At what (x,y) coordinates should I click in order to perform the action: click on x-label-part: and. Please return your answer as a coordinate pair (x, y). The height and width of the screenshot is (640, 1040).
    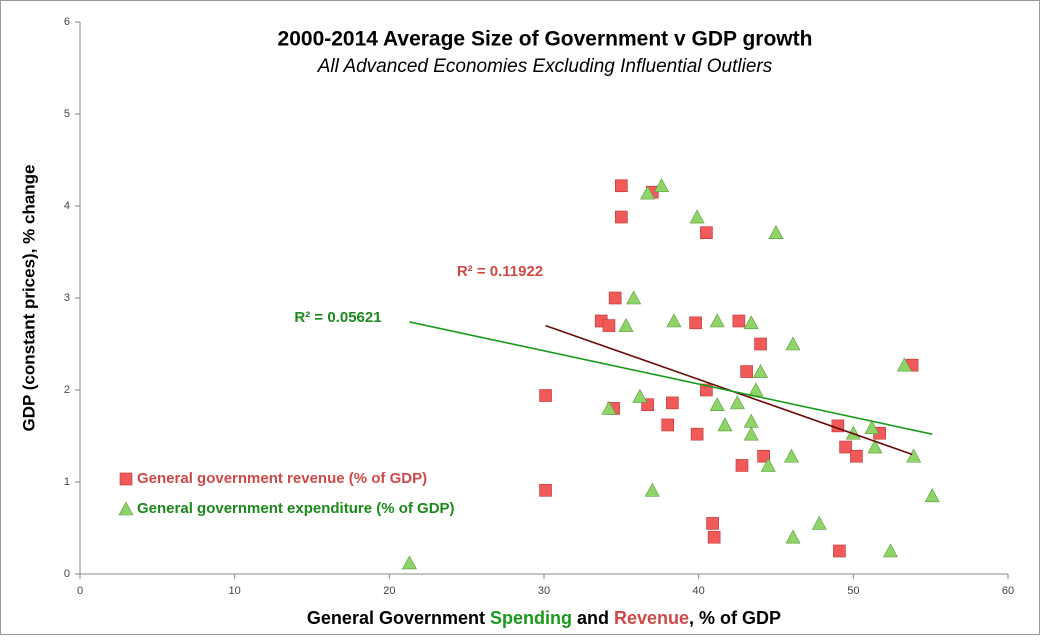
    Looking at the image, I should click on (593, 618).